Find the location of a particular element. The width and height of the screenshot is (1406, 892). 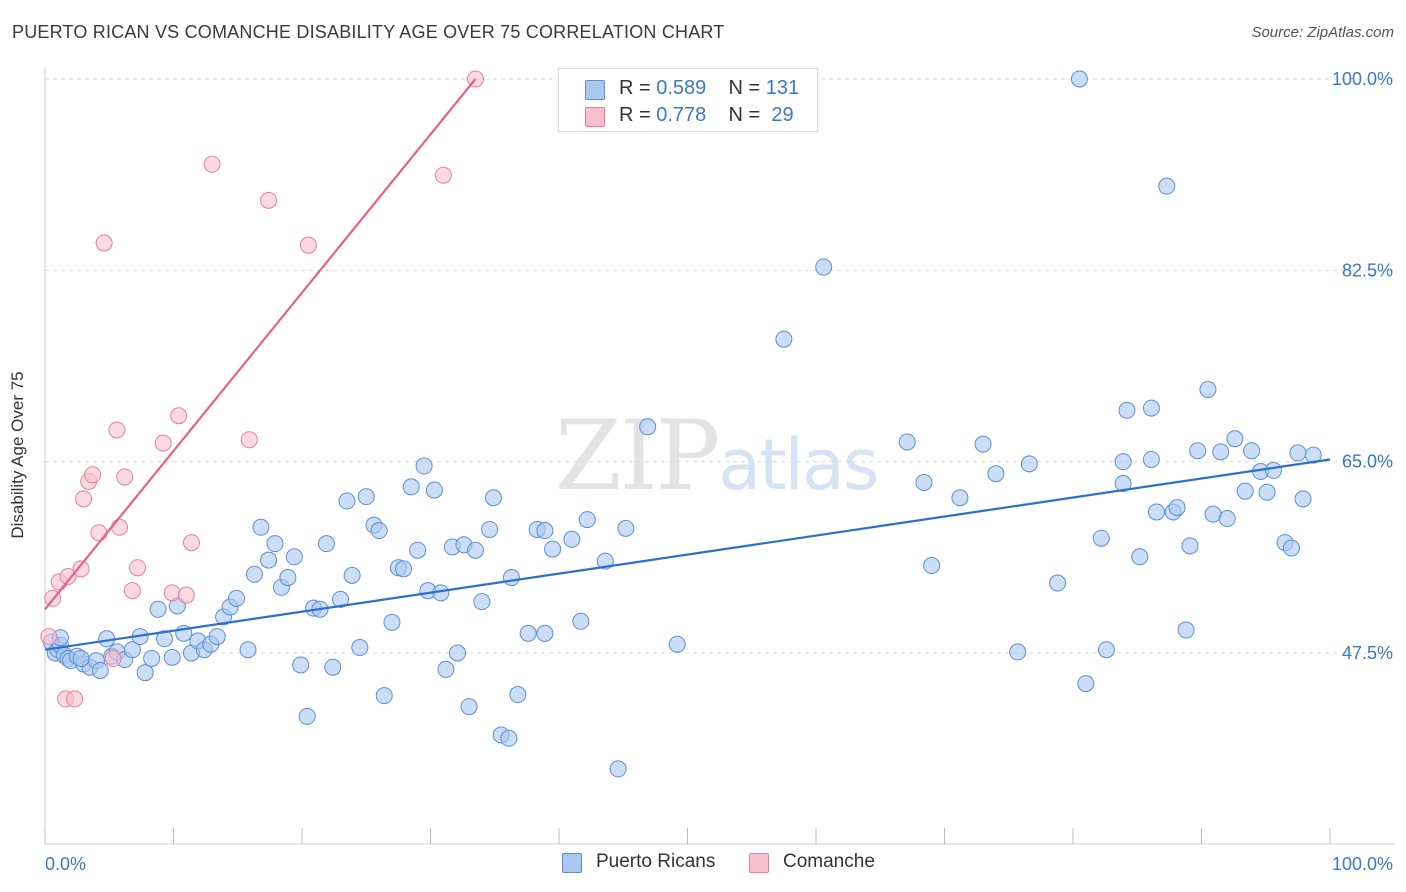

legend-label-puerto-ricans: Puerto Ricans is located at coordinates (656, 861).